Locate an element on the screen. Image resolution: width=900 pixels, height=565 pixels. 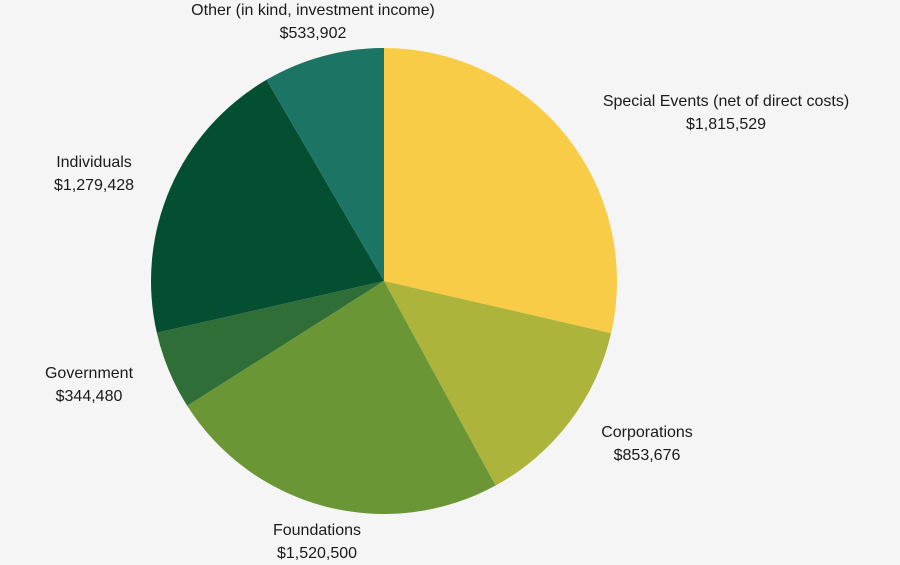
slice-name: Government is located at coordinates (89, 373).